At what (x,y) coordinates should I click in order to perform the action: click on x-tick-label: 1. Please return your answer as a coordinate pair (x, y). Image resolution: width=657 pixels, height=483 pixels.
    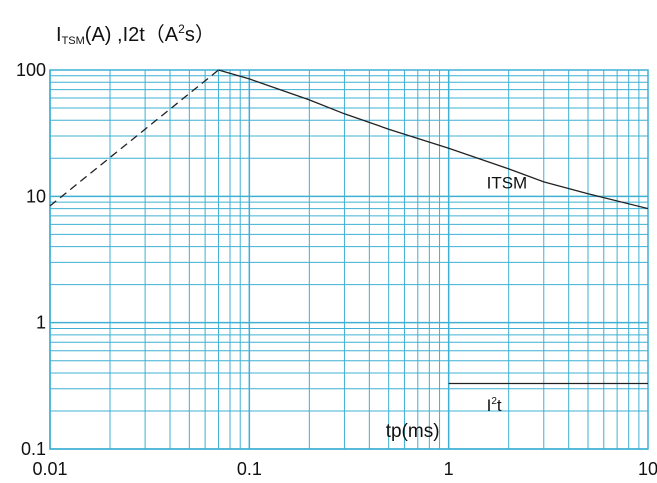
    Looking at the image, I should click on (449, 469).